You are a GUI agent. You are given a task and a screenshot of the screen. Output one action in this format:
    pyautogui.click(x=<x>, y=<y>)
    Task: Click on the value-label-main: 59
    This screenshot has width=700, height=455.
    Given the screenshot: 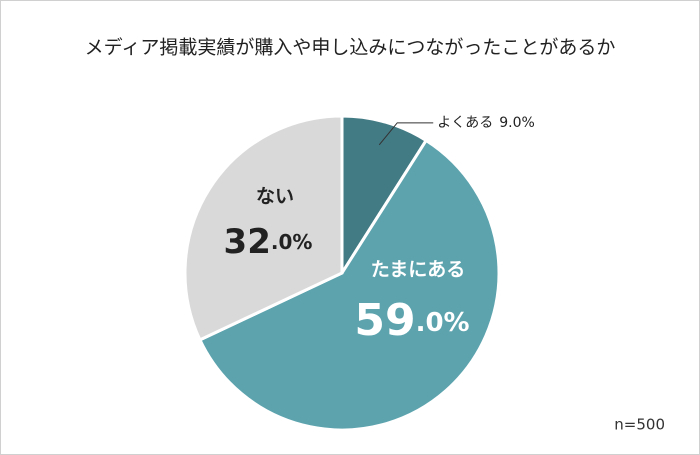 What is the action you would take?
    pyautogui.click(x=384, y=320)
    